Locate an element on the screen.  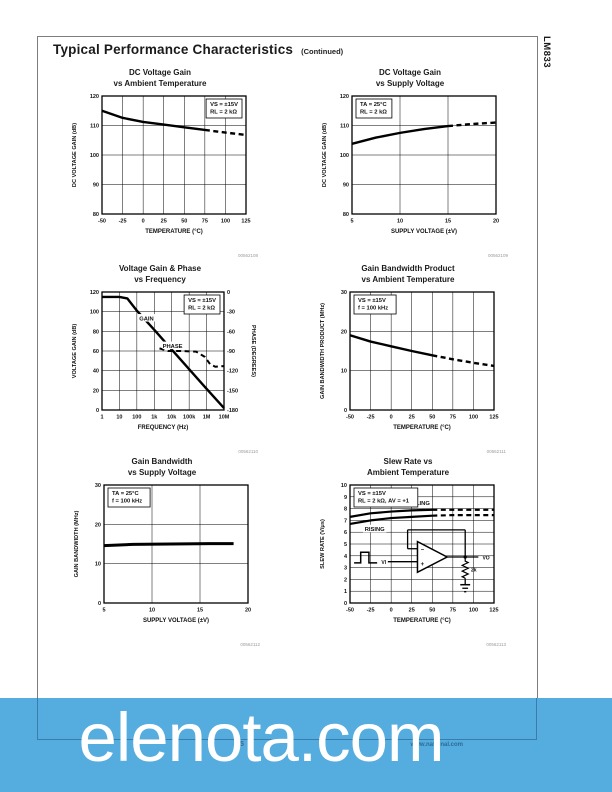
svg-text: 75 is located at coordinates (205, 222).